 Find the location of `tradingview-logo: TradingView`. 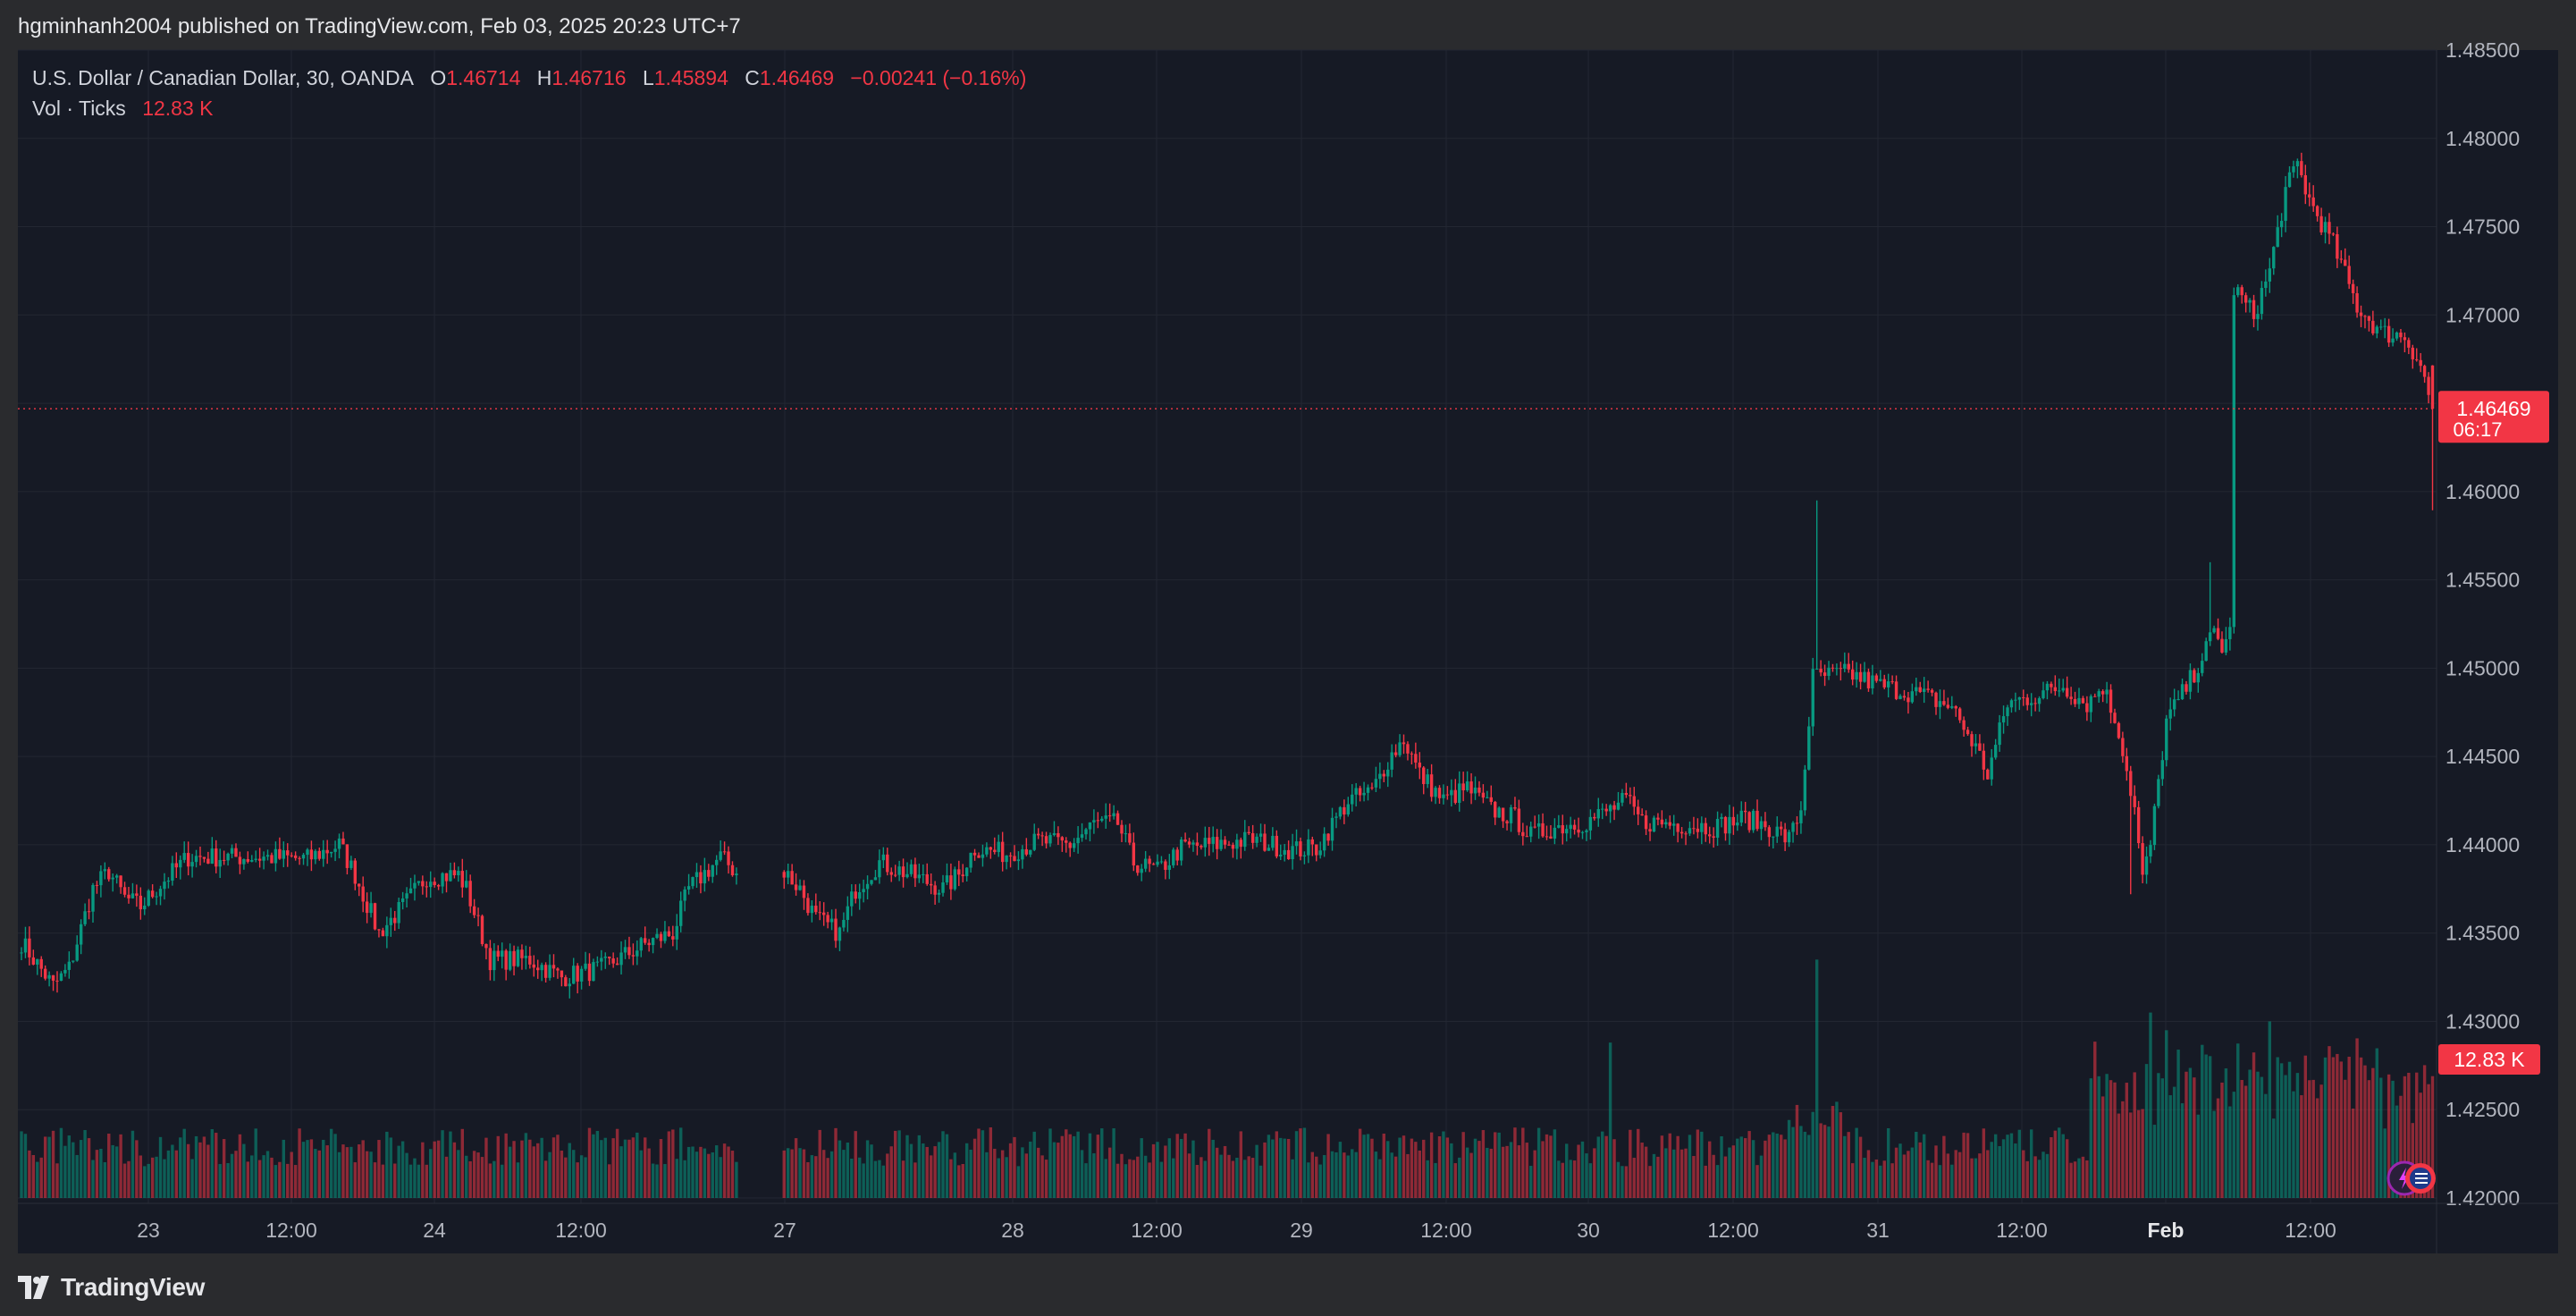

tradingview-logo: TradingView is located at coordinates (112, 1287).